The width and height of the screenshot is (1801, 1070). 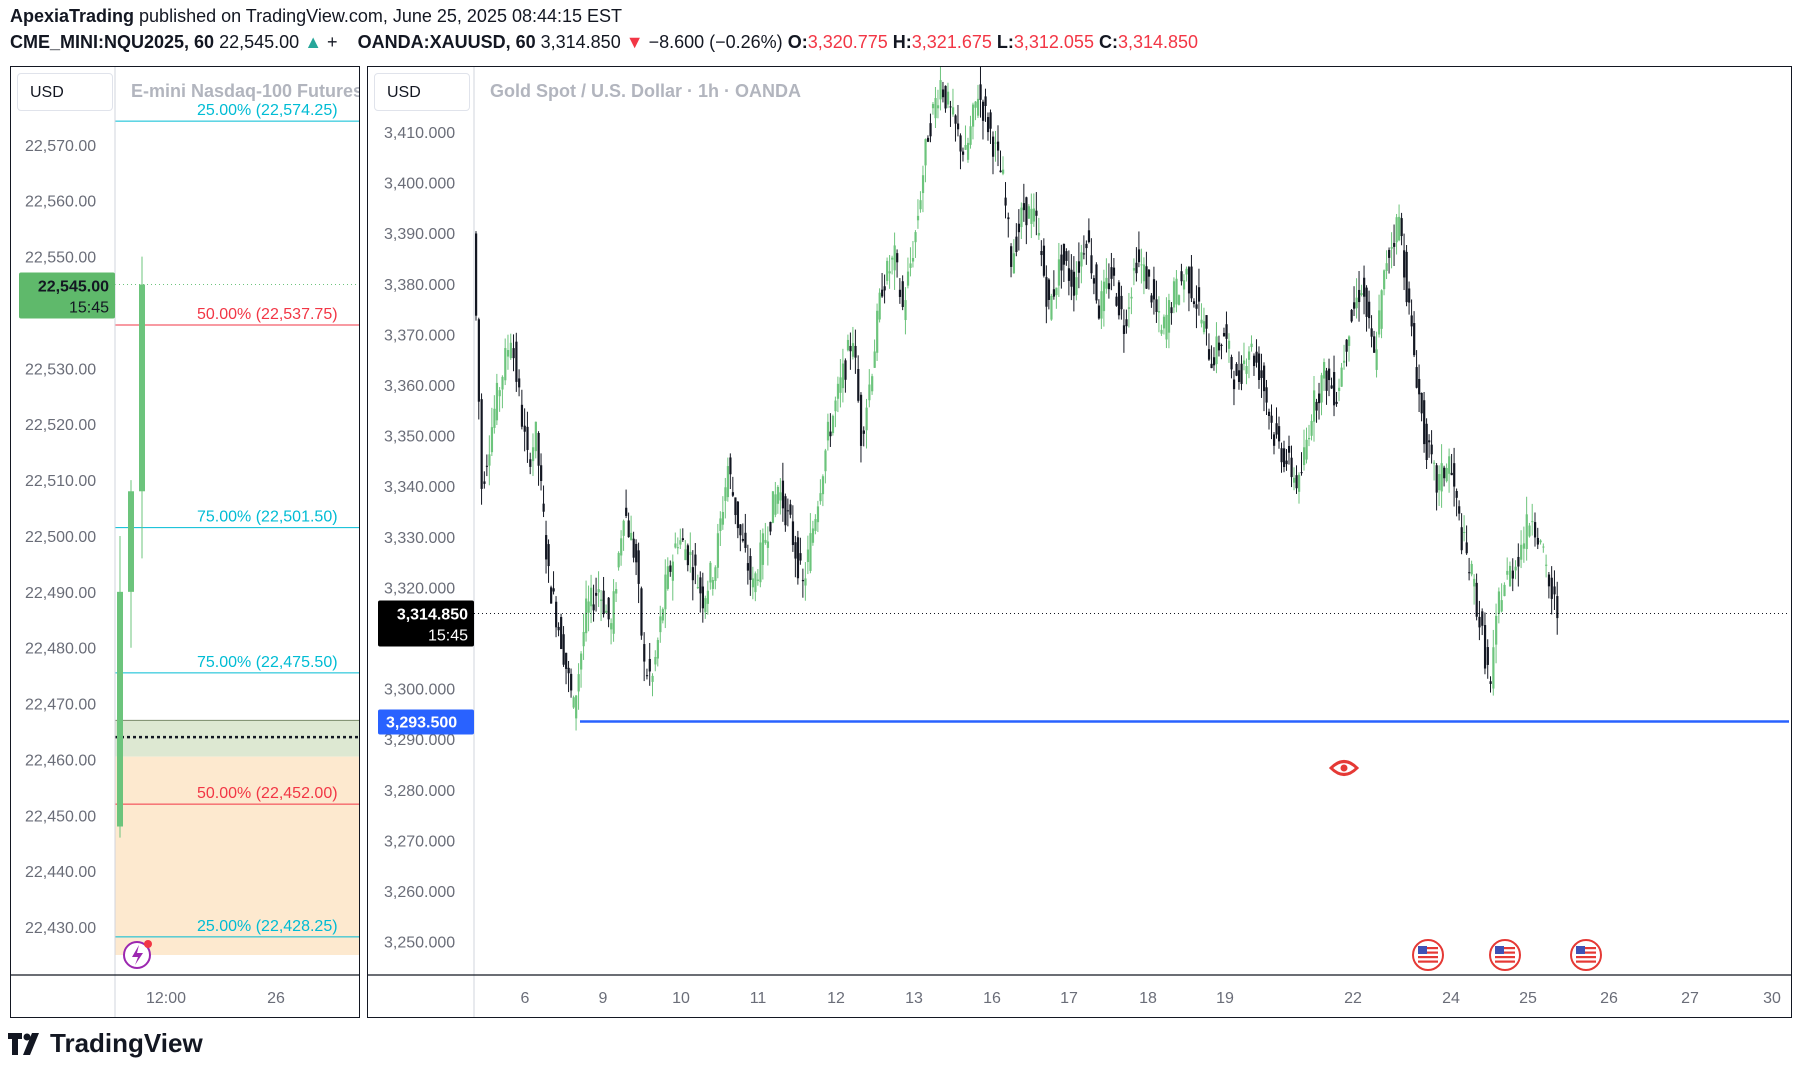 I want to click on y-tick-label: 3,300.000, so click(x=419, y=690).